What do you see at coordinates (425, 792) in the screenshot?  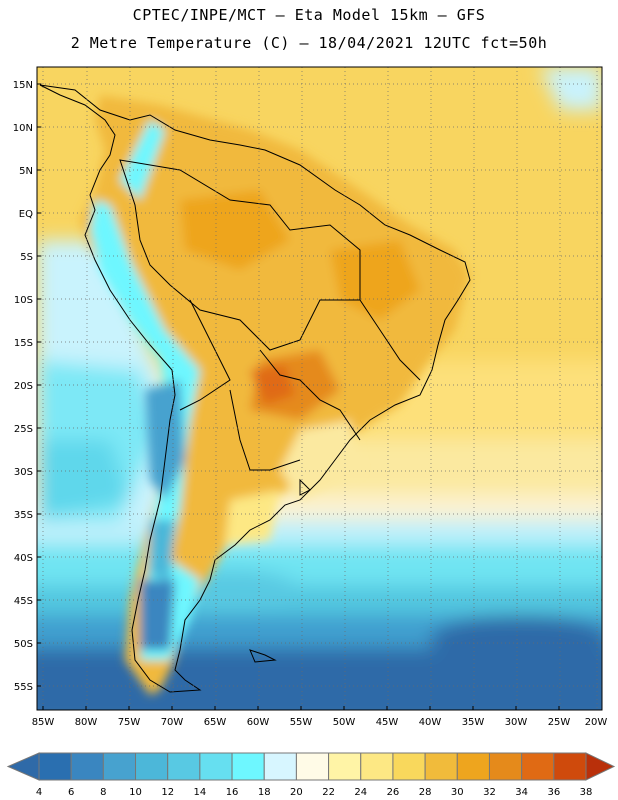 I see `legend-value: 28` at bounding box center [425, 792].